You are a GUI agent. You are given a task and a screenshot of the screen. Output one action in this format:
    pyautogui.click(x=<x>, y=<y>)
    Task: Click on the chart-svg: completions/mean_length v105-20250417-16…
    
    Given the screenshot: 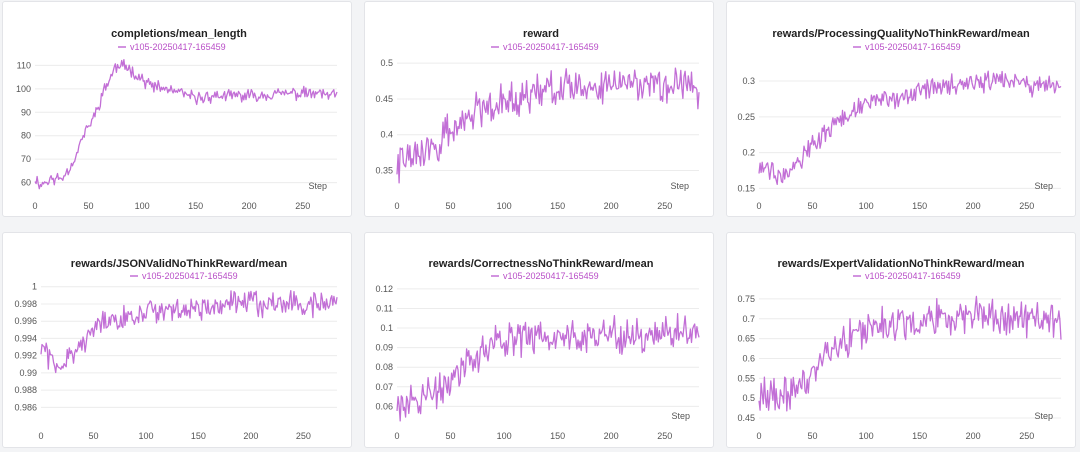 What is the action you would take?
    pyautogui.click(x=177, y=119)
    